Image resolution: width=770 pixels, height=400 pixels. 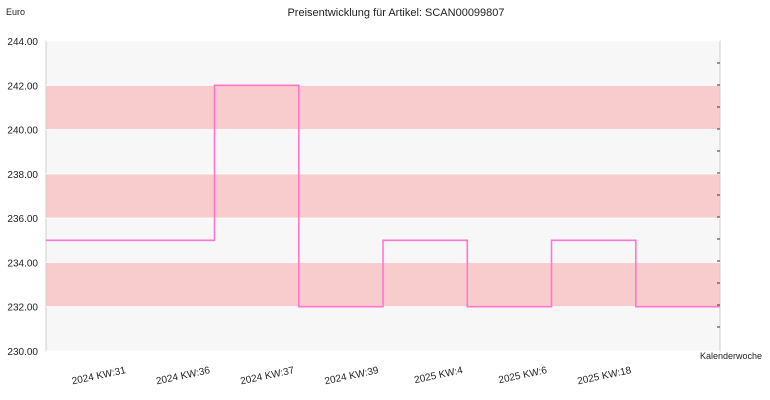 I want to click on x-tick-label: 2025 KW:18, so click(x=604, y=376).